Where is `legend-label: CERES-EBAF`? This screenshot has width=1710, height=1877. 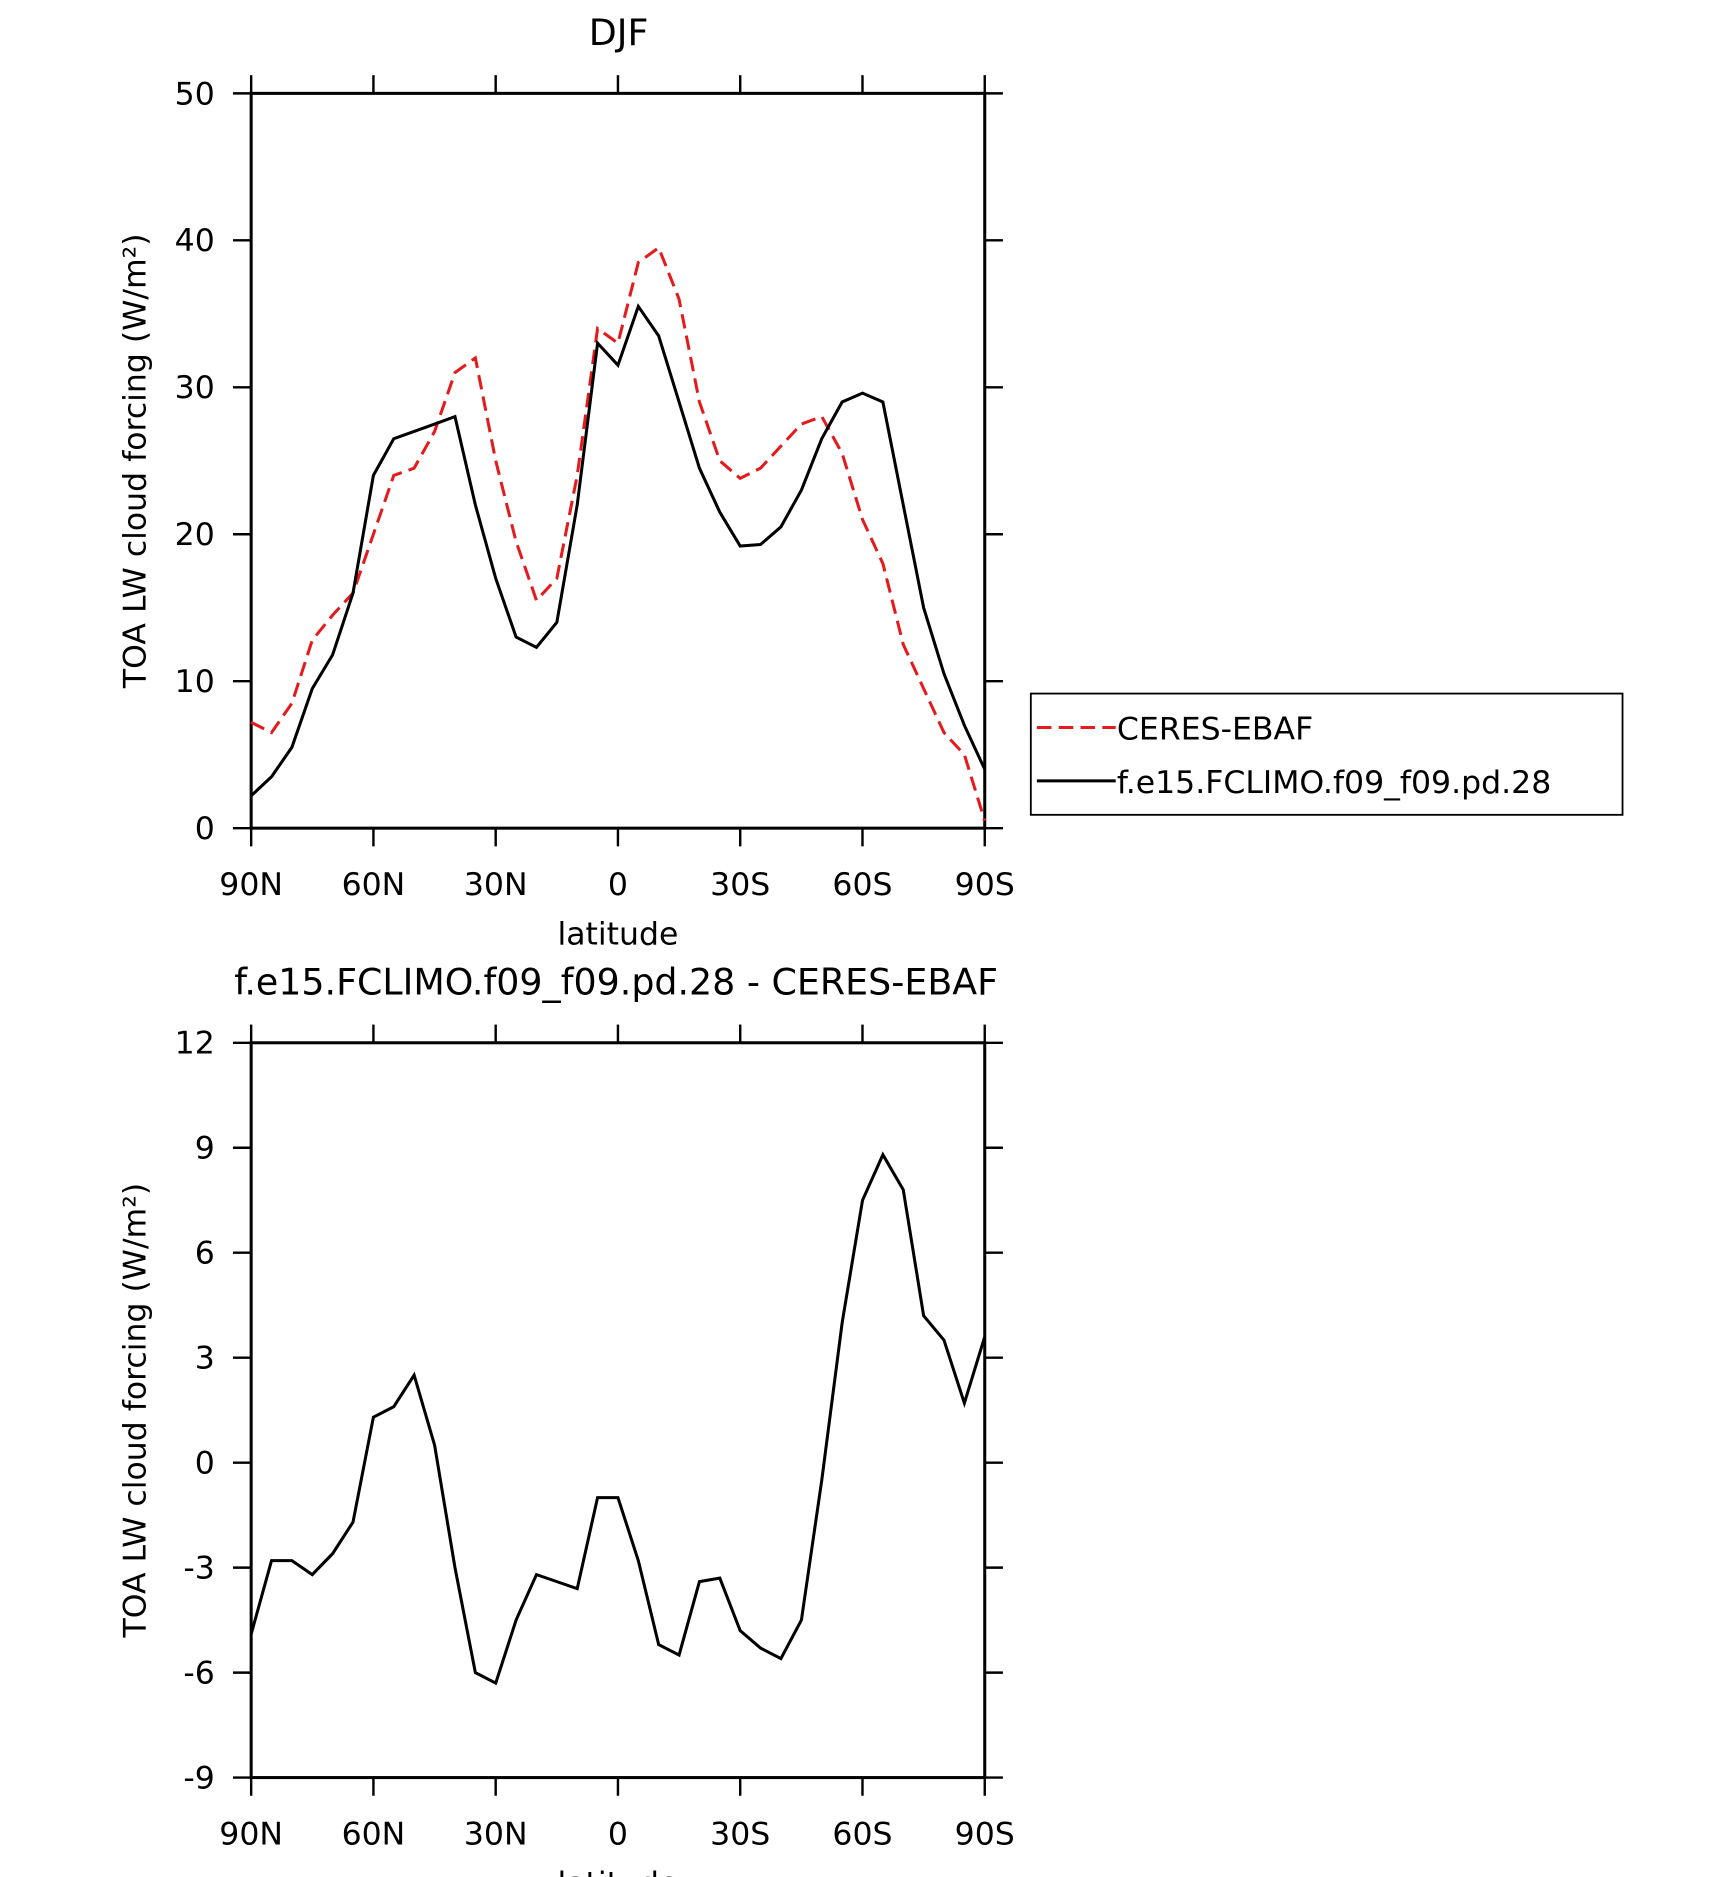
legend-label: CERES-EBAF is located at coordinates (1215, 730).